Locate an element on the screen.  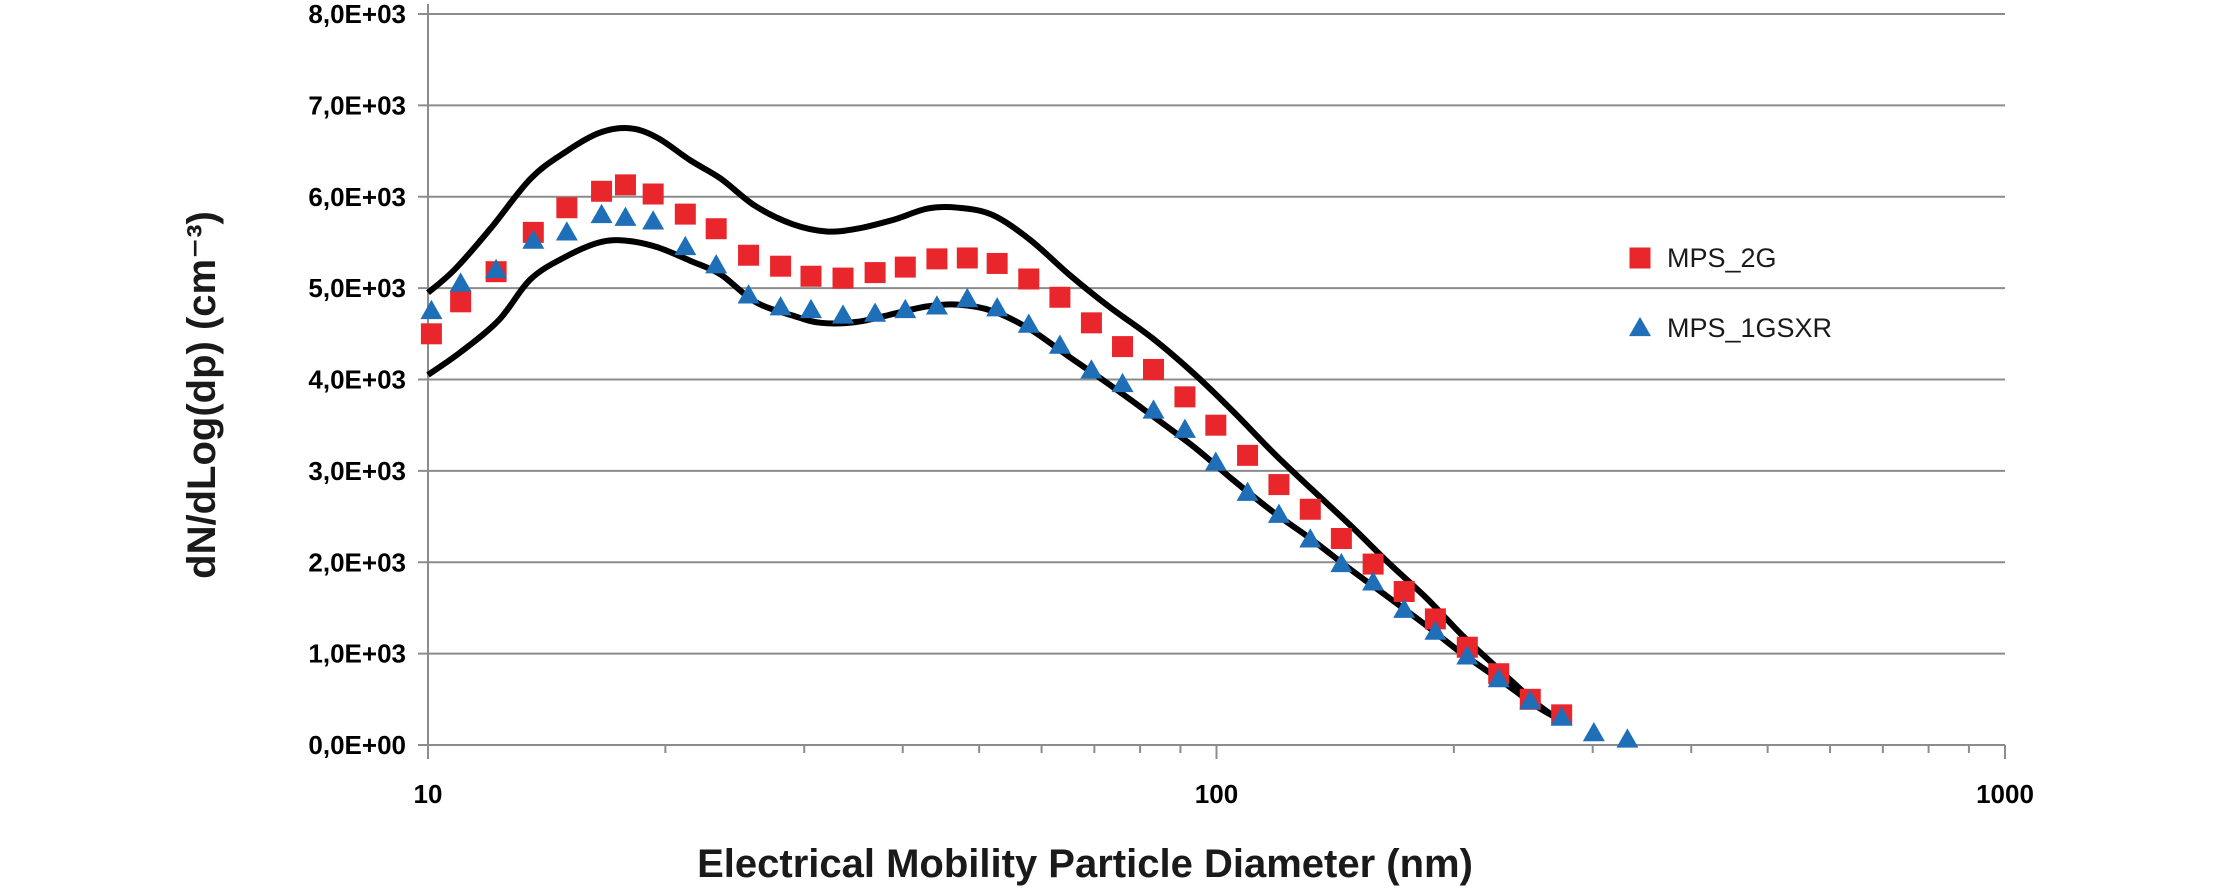
x-tick-label: 100 is located at coordinates (1216, 794).